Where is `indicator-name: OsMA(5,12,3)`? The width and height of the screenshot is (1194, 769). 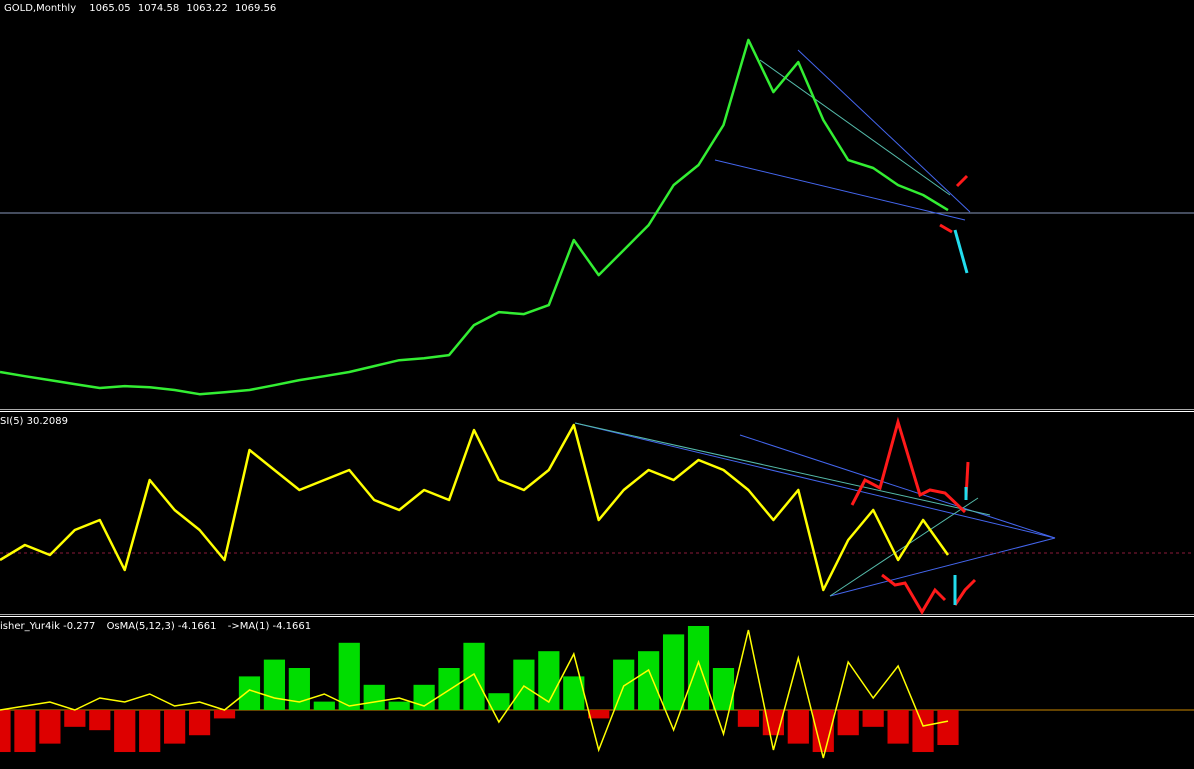
indicator-name: OsMA(5,12,3) is located at coordinates (141, 626).